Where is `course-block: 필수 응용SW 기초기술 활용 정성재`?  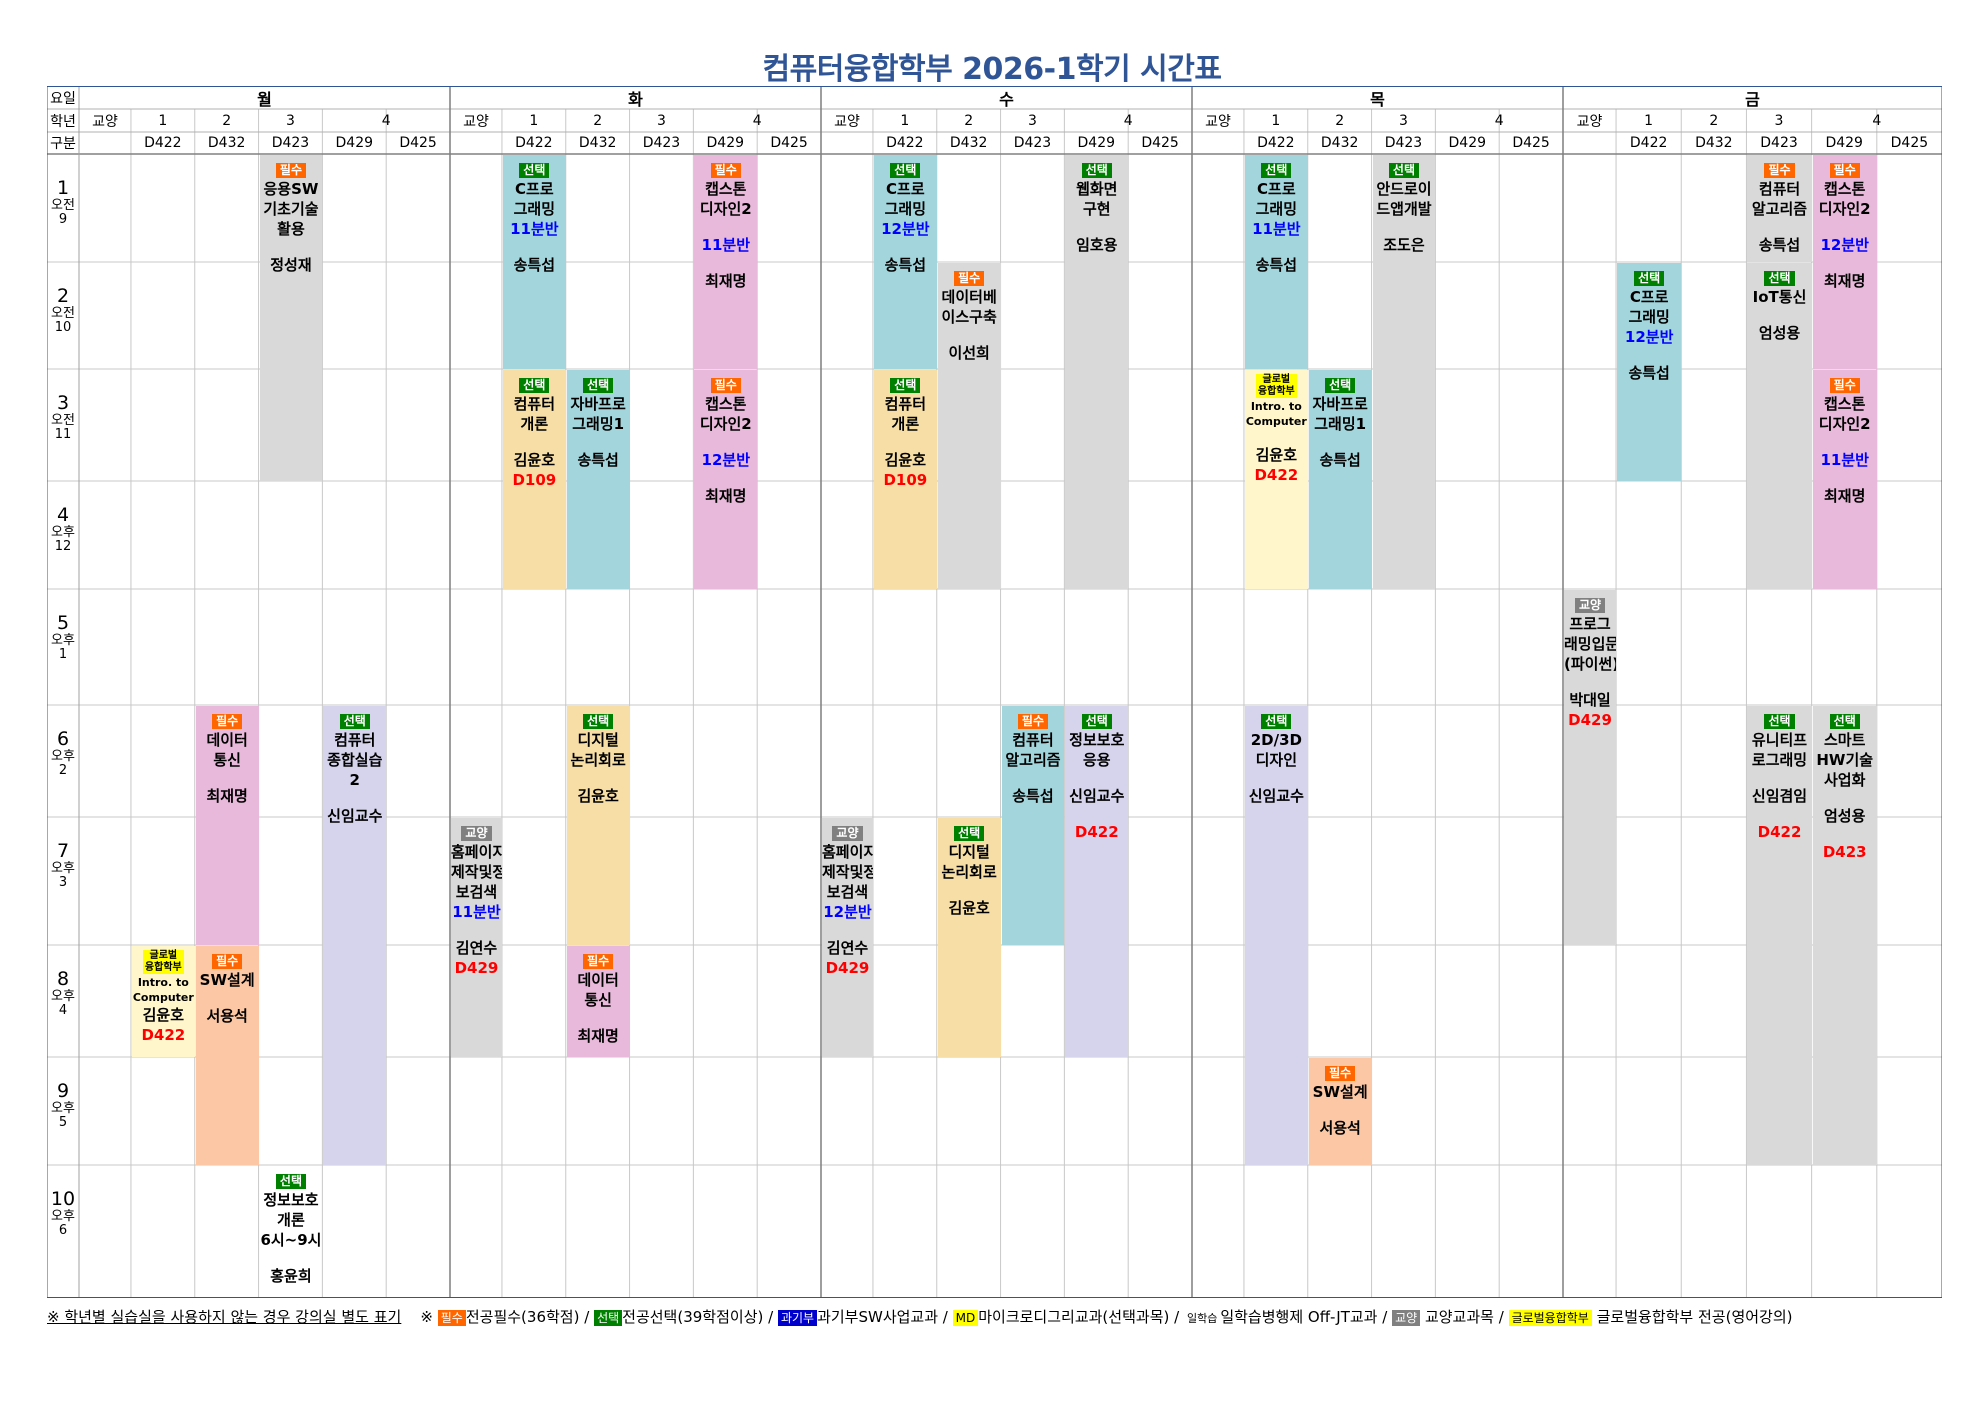 course-block: 필수 응용SW 기초기술 활용 정성재 is located at coordinates (291, 318).